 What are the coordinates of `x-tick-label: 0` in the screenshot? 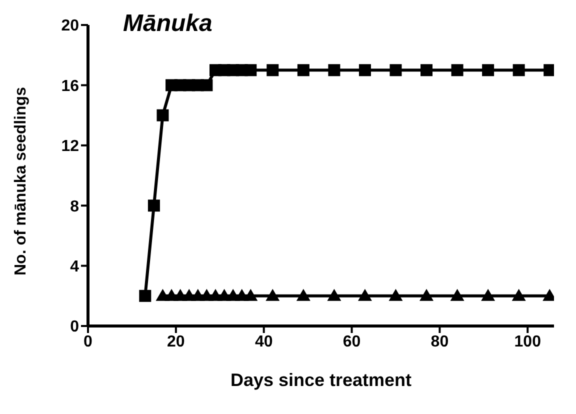 It's located at (88, 341).